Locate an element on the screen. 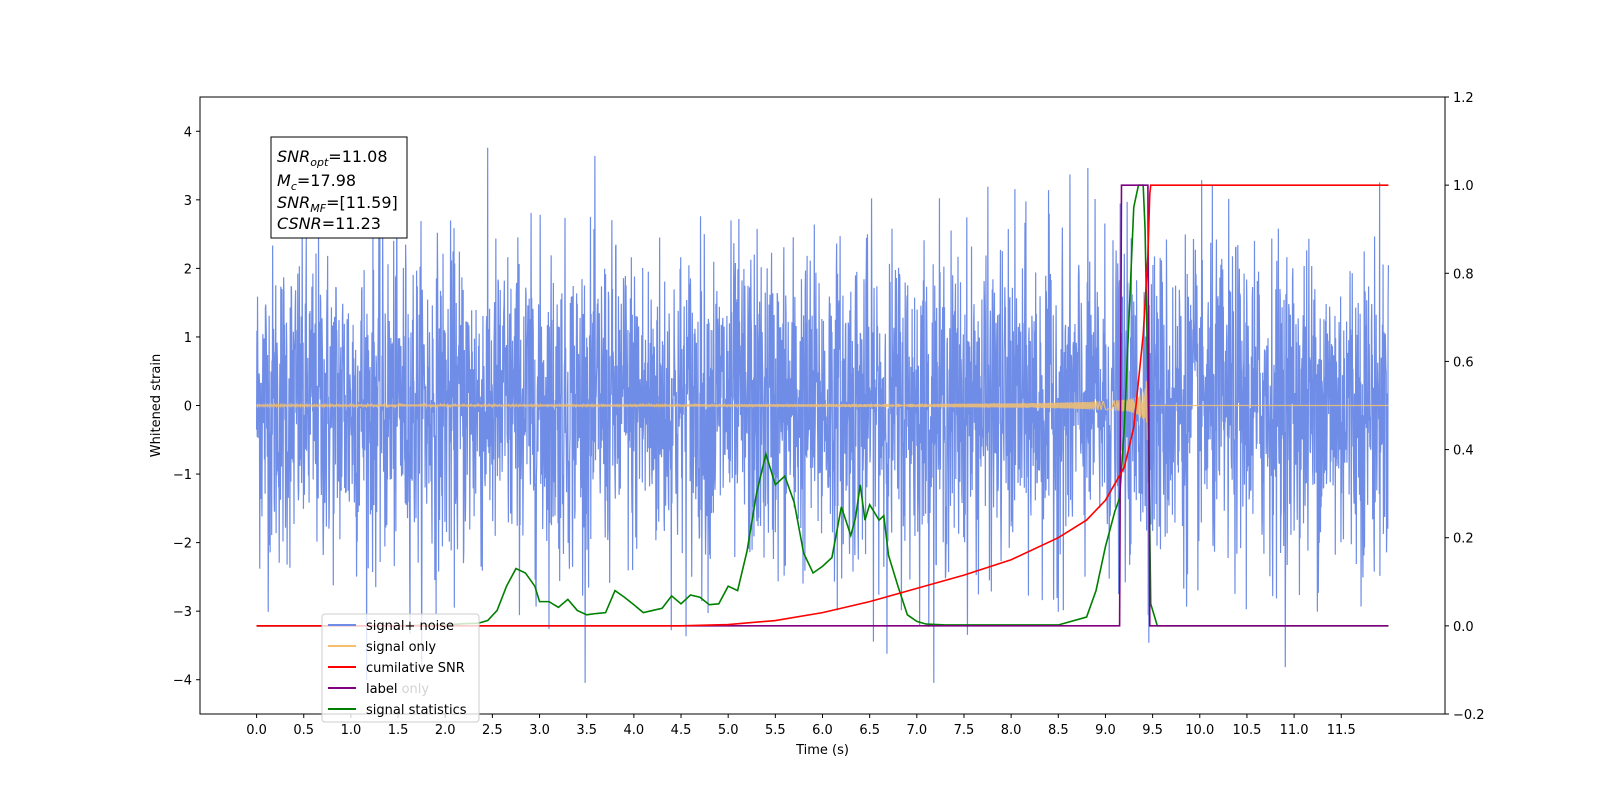 Image resolution: width=1600 pixels, height=800 pixels. legend-entry-cumulative-snr: cumilative SNR is located at coordinates (396, 668).